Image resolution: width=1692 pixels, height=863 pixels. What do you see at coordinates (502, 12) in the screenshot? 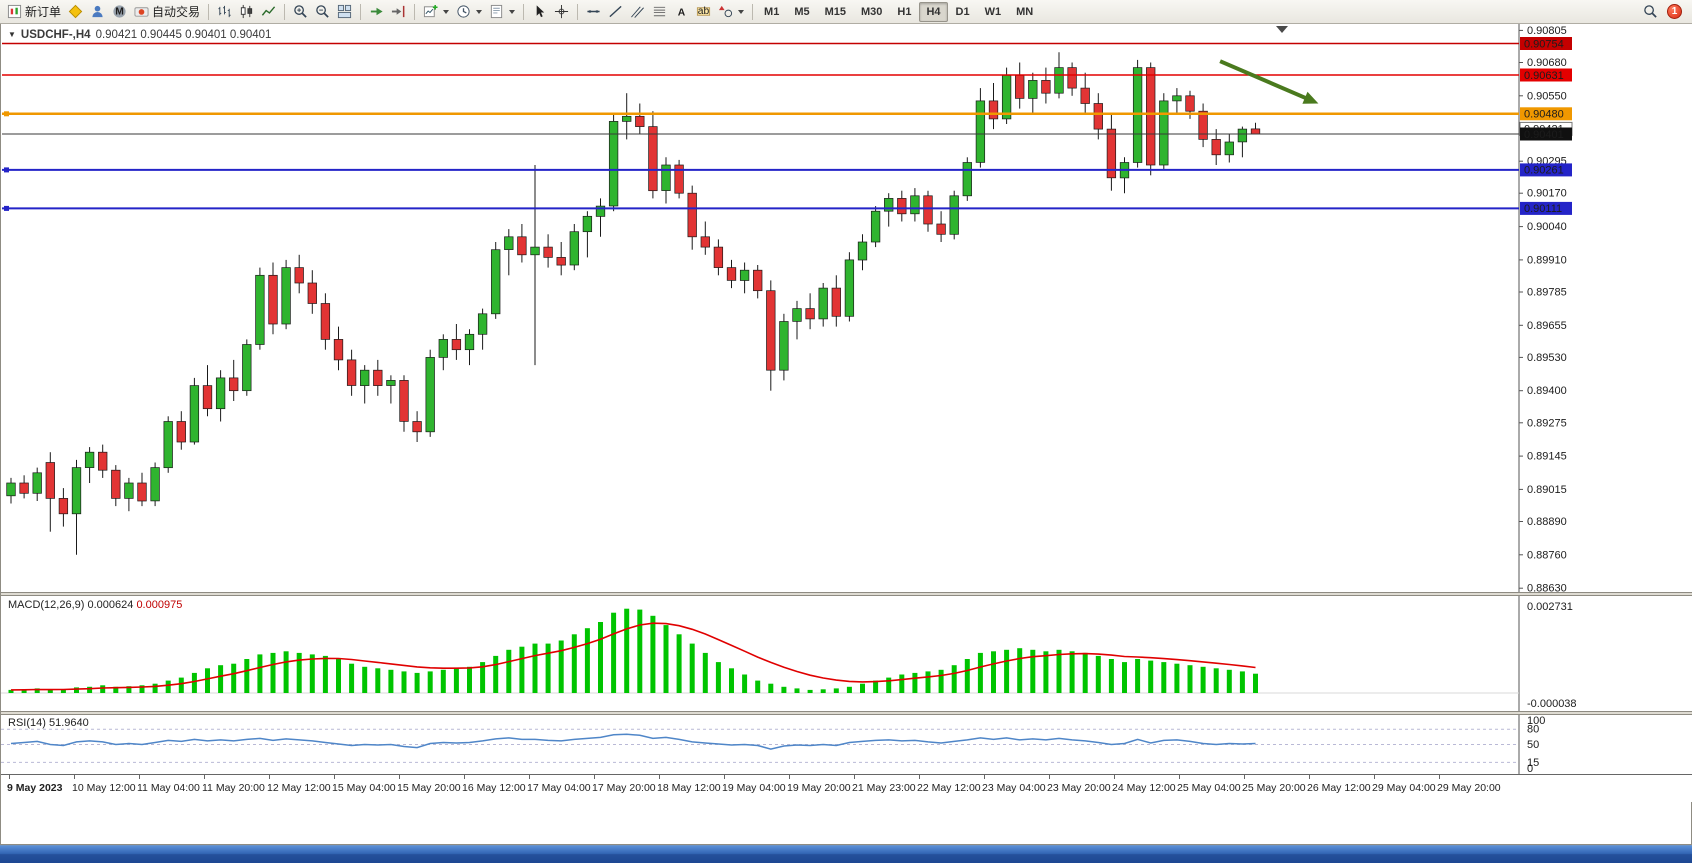
I see `templates-button` at bounding box center [502, 12].